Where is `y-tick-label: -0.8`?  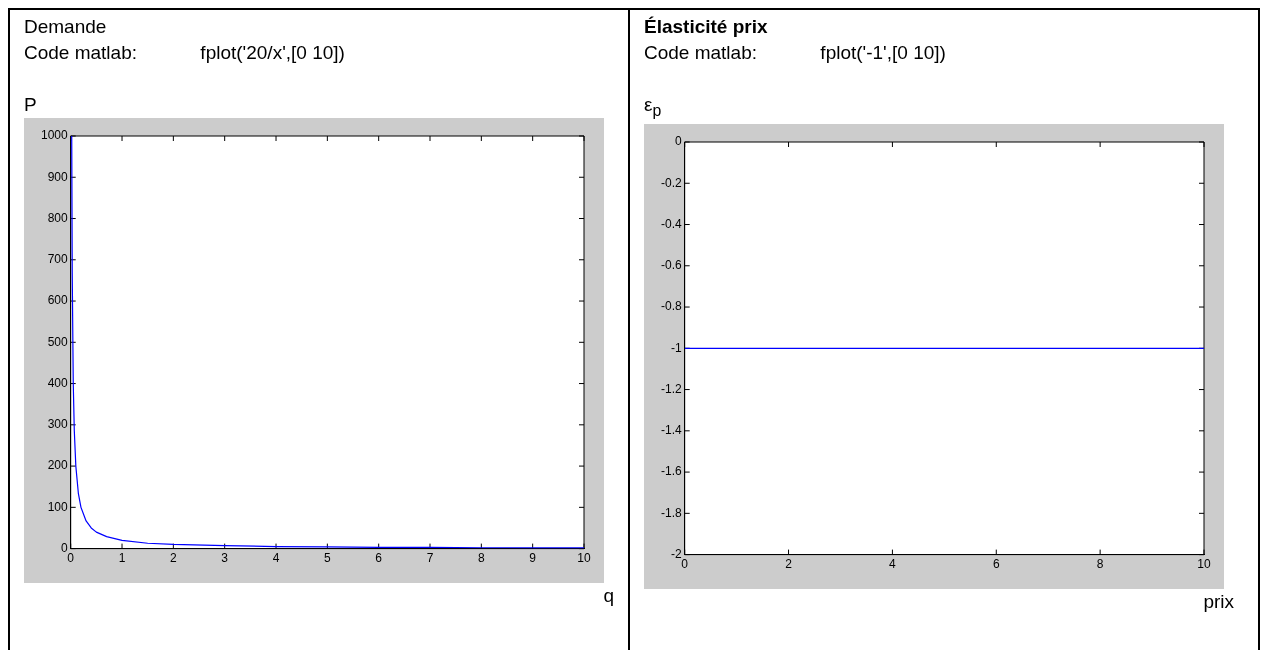 y-tick-label: -0.8 is located at coordinates (671, 306).